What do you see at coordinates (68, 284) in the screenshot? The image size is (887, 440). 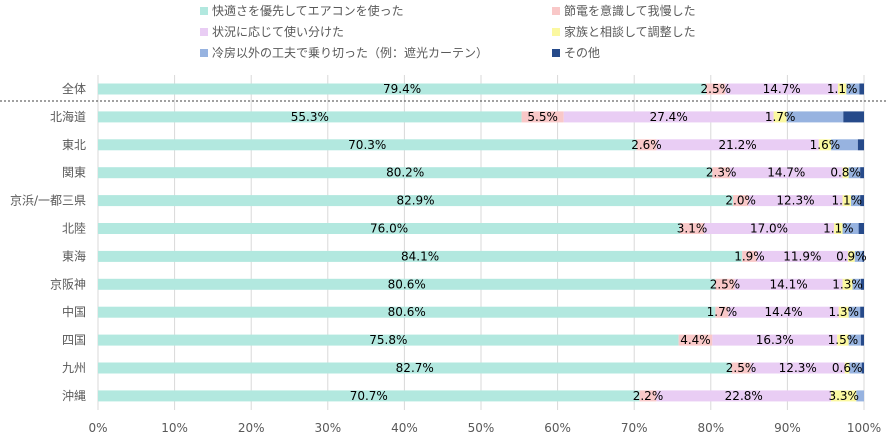 I see `category-label: 京阪神` at bounding box center [68, 284].